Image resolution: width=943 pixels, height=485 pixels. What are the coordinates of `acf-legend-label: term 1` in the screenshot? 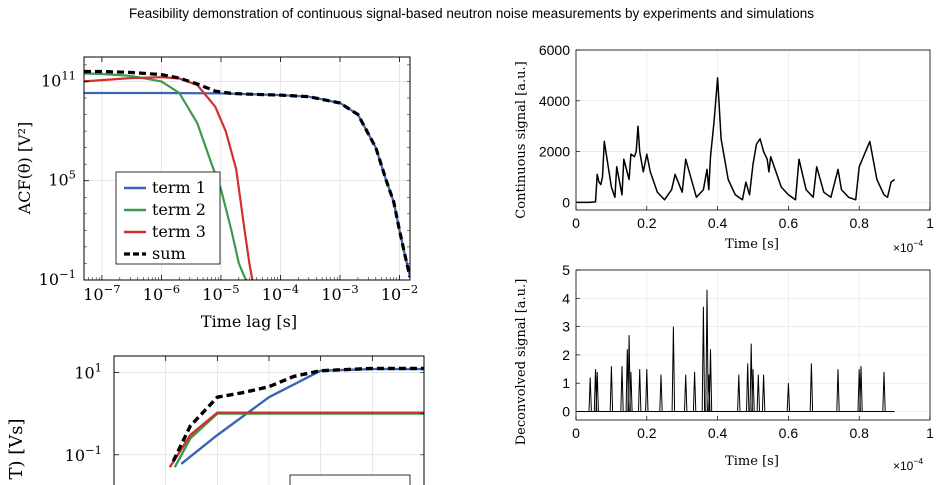 It's located at (179, 187).